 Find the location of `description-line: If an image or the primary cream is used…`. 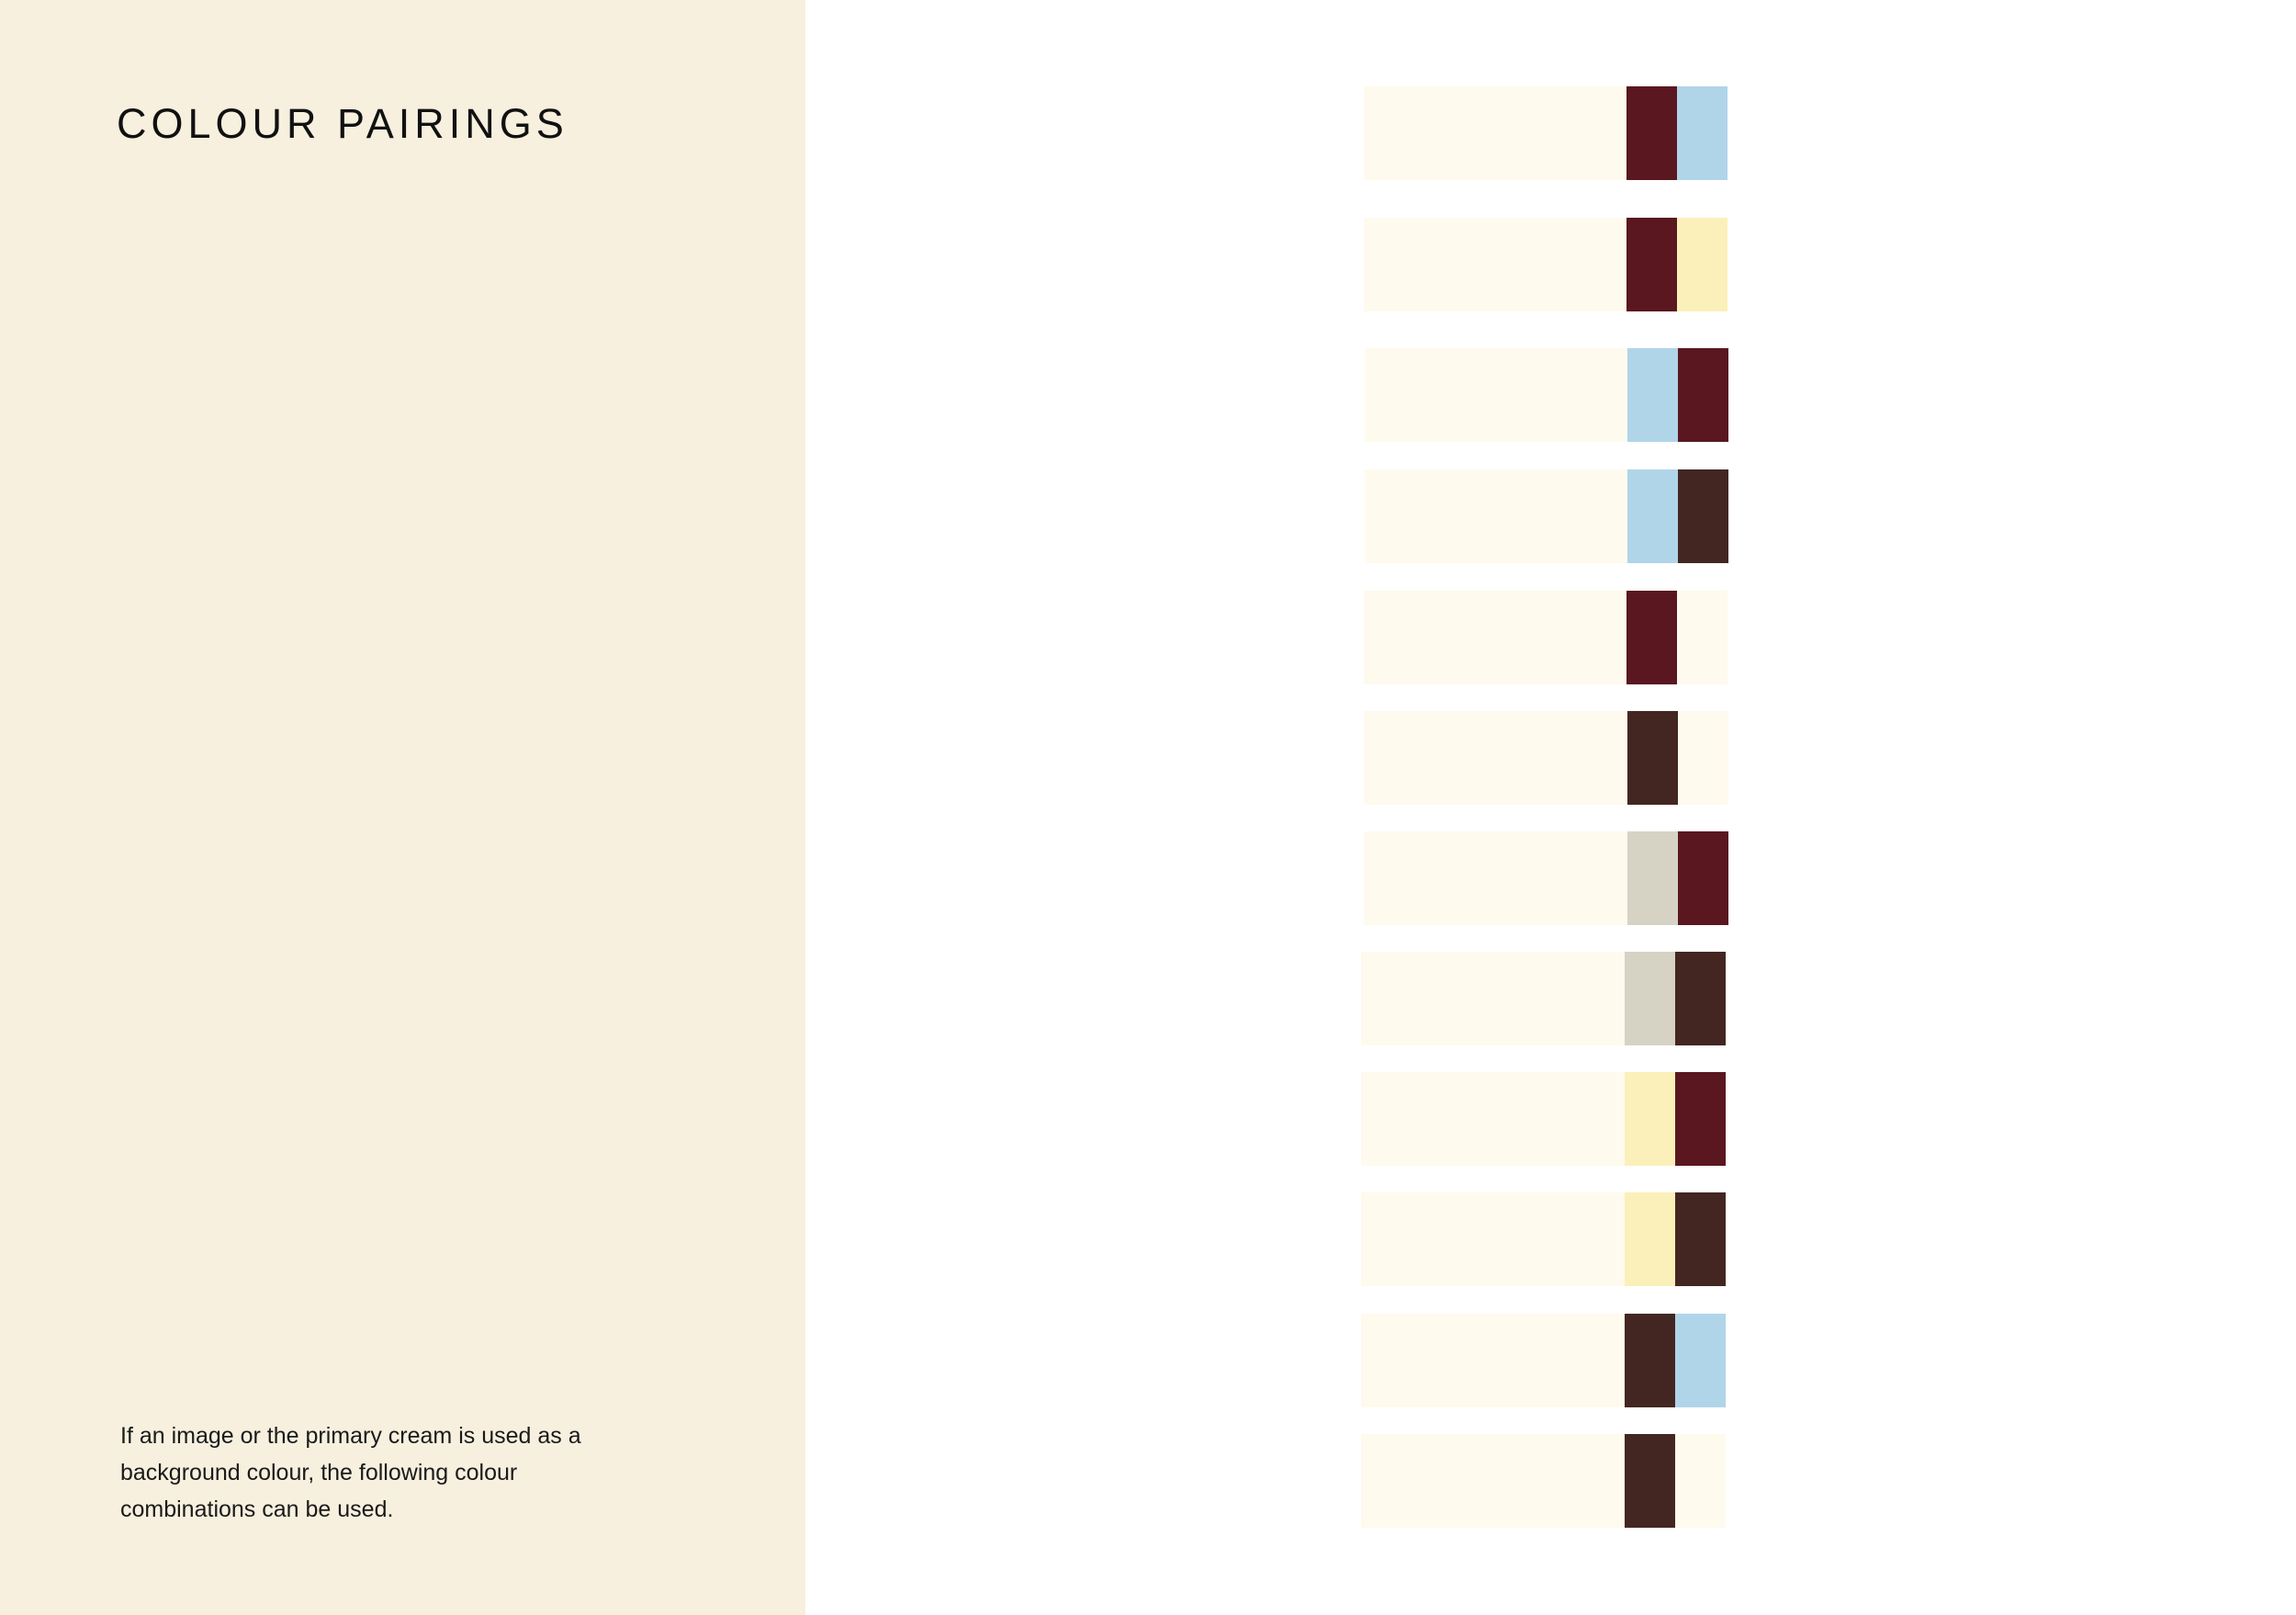

description-line: If an image or the primary cream is used… is located at coordinates (350, 1436).